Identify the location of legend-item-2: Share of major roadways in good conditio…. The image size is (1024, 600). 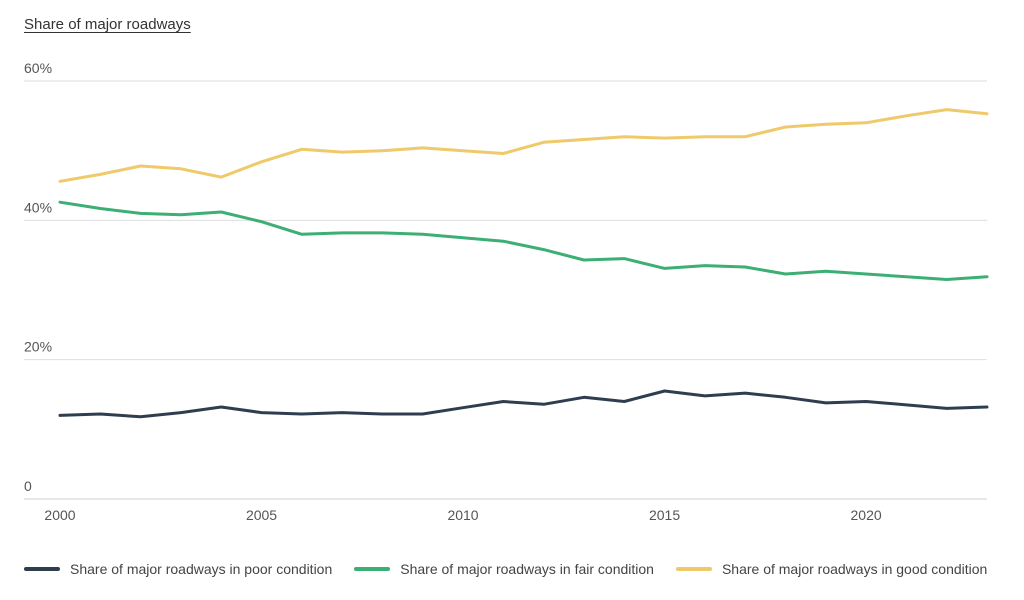
(831, 569).